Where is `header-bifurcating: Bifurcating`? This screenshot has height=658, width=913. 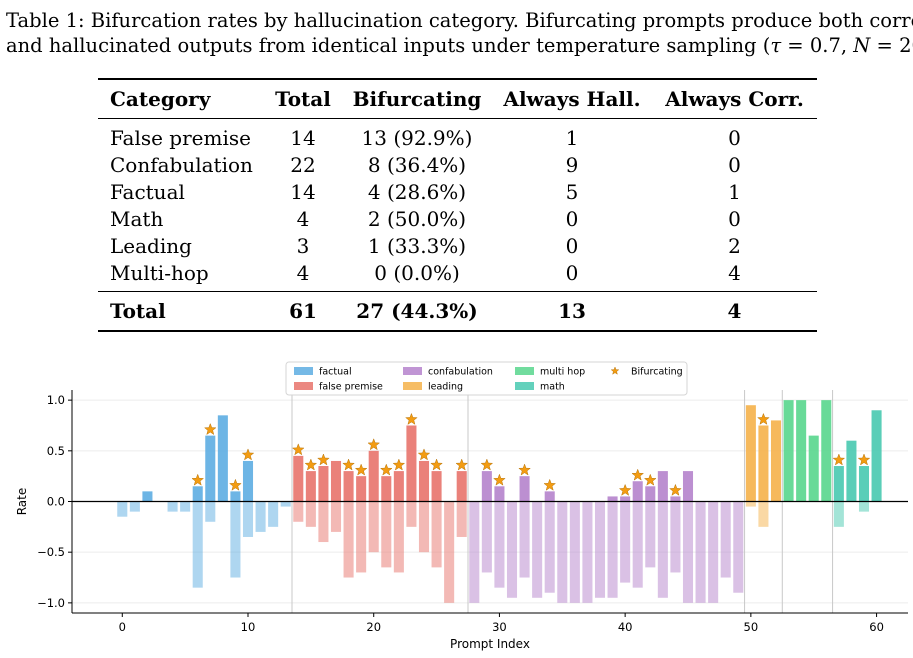
header-bifurcating: Bifurcating is located at coordinates (417, 99).